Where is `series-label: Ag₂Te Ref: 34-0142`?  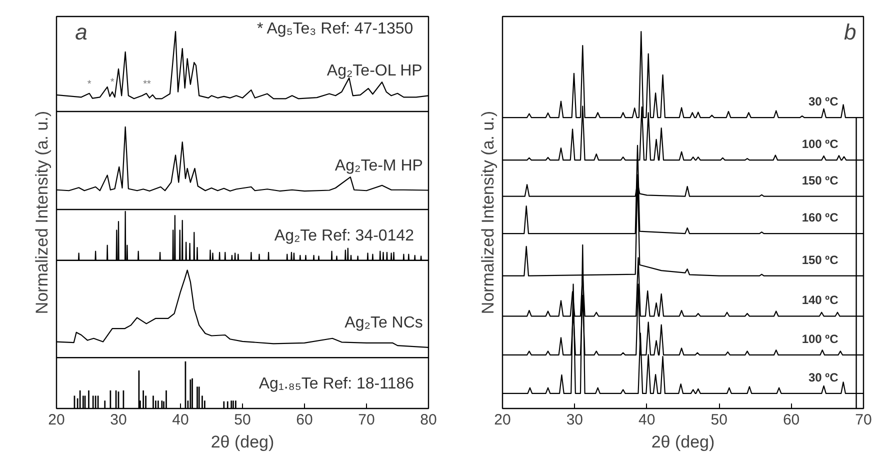
series-label: Ag₂Te Ref: 34-0142 is located at coordinates (344, 235).